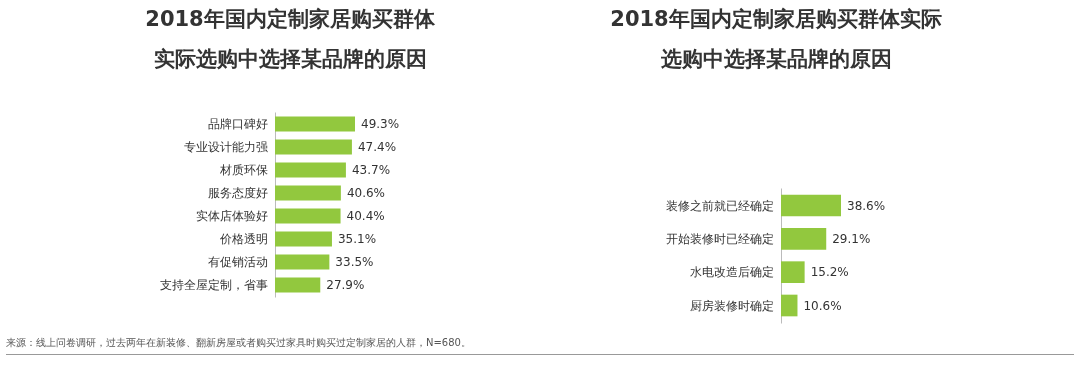 This screenshot has width=1080, height=386. I want to click on y-tick-label: 厨房装修时确定, so click(731, 305).